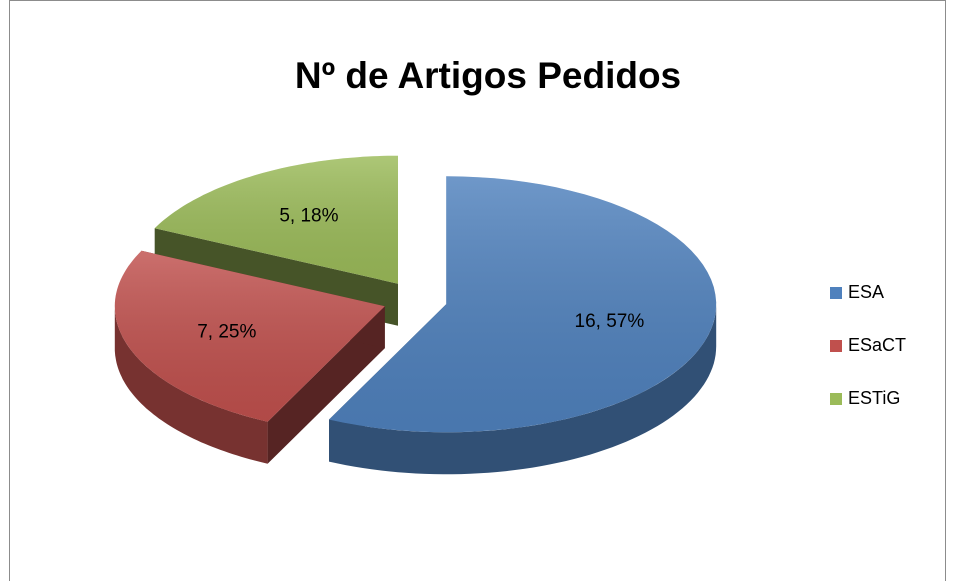 This screenshot has width=955, height=581. I want to click on data-label: 5, 18%, so click(308, 216).